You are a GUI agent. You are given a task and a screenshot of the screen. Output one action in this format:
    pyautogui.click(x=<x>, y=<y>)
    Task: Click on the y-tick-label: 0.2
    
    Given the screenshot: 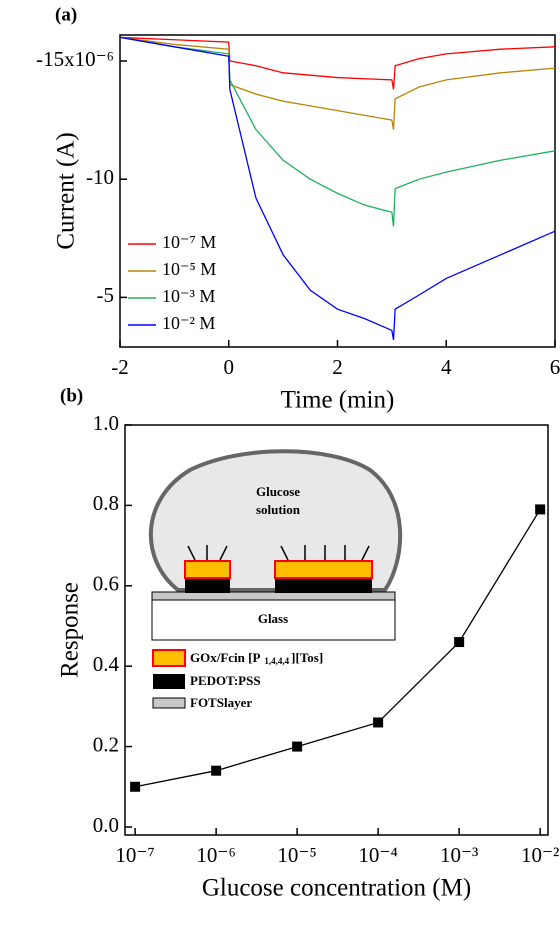 What is the action you would take?
    pyautogui.click(x=106, y=744)
    